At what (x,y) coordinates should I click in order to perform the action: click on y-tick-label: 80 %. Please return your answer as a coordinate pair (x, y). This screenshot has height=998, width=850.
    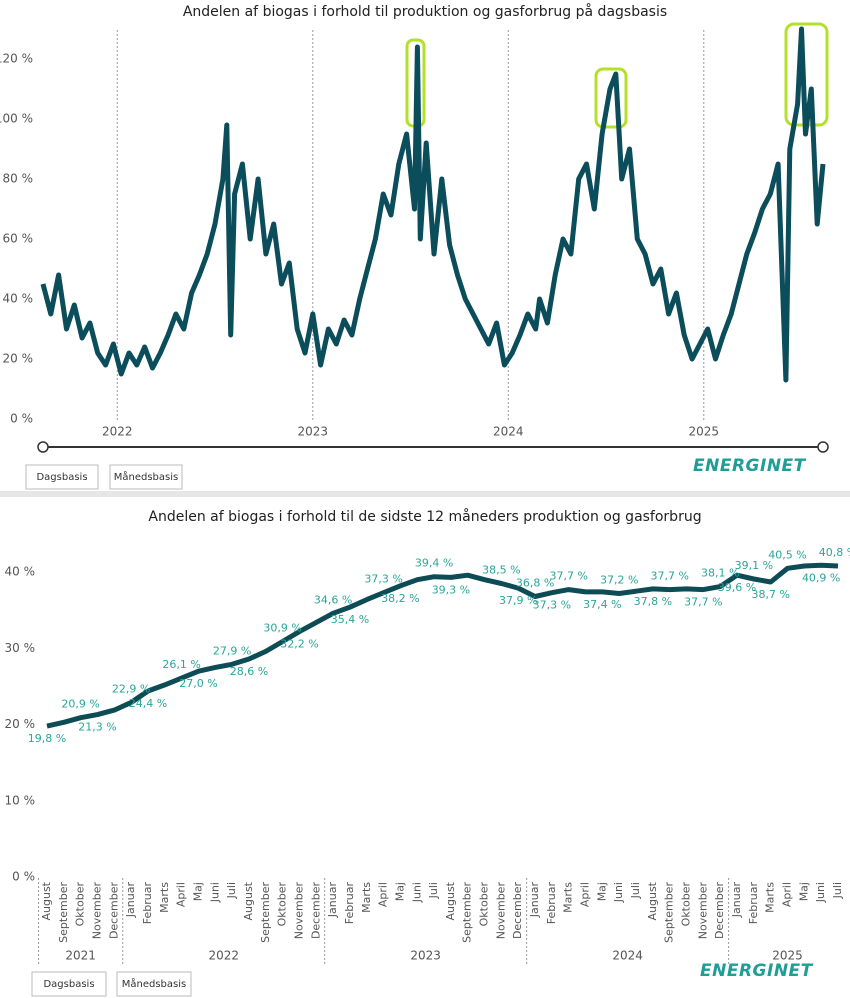
    Looking at the image, I should click on (18, 179).